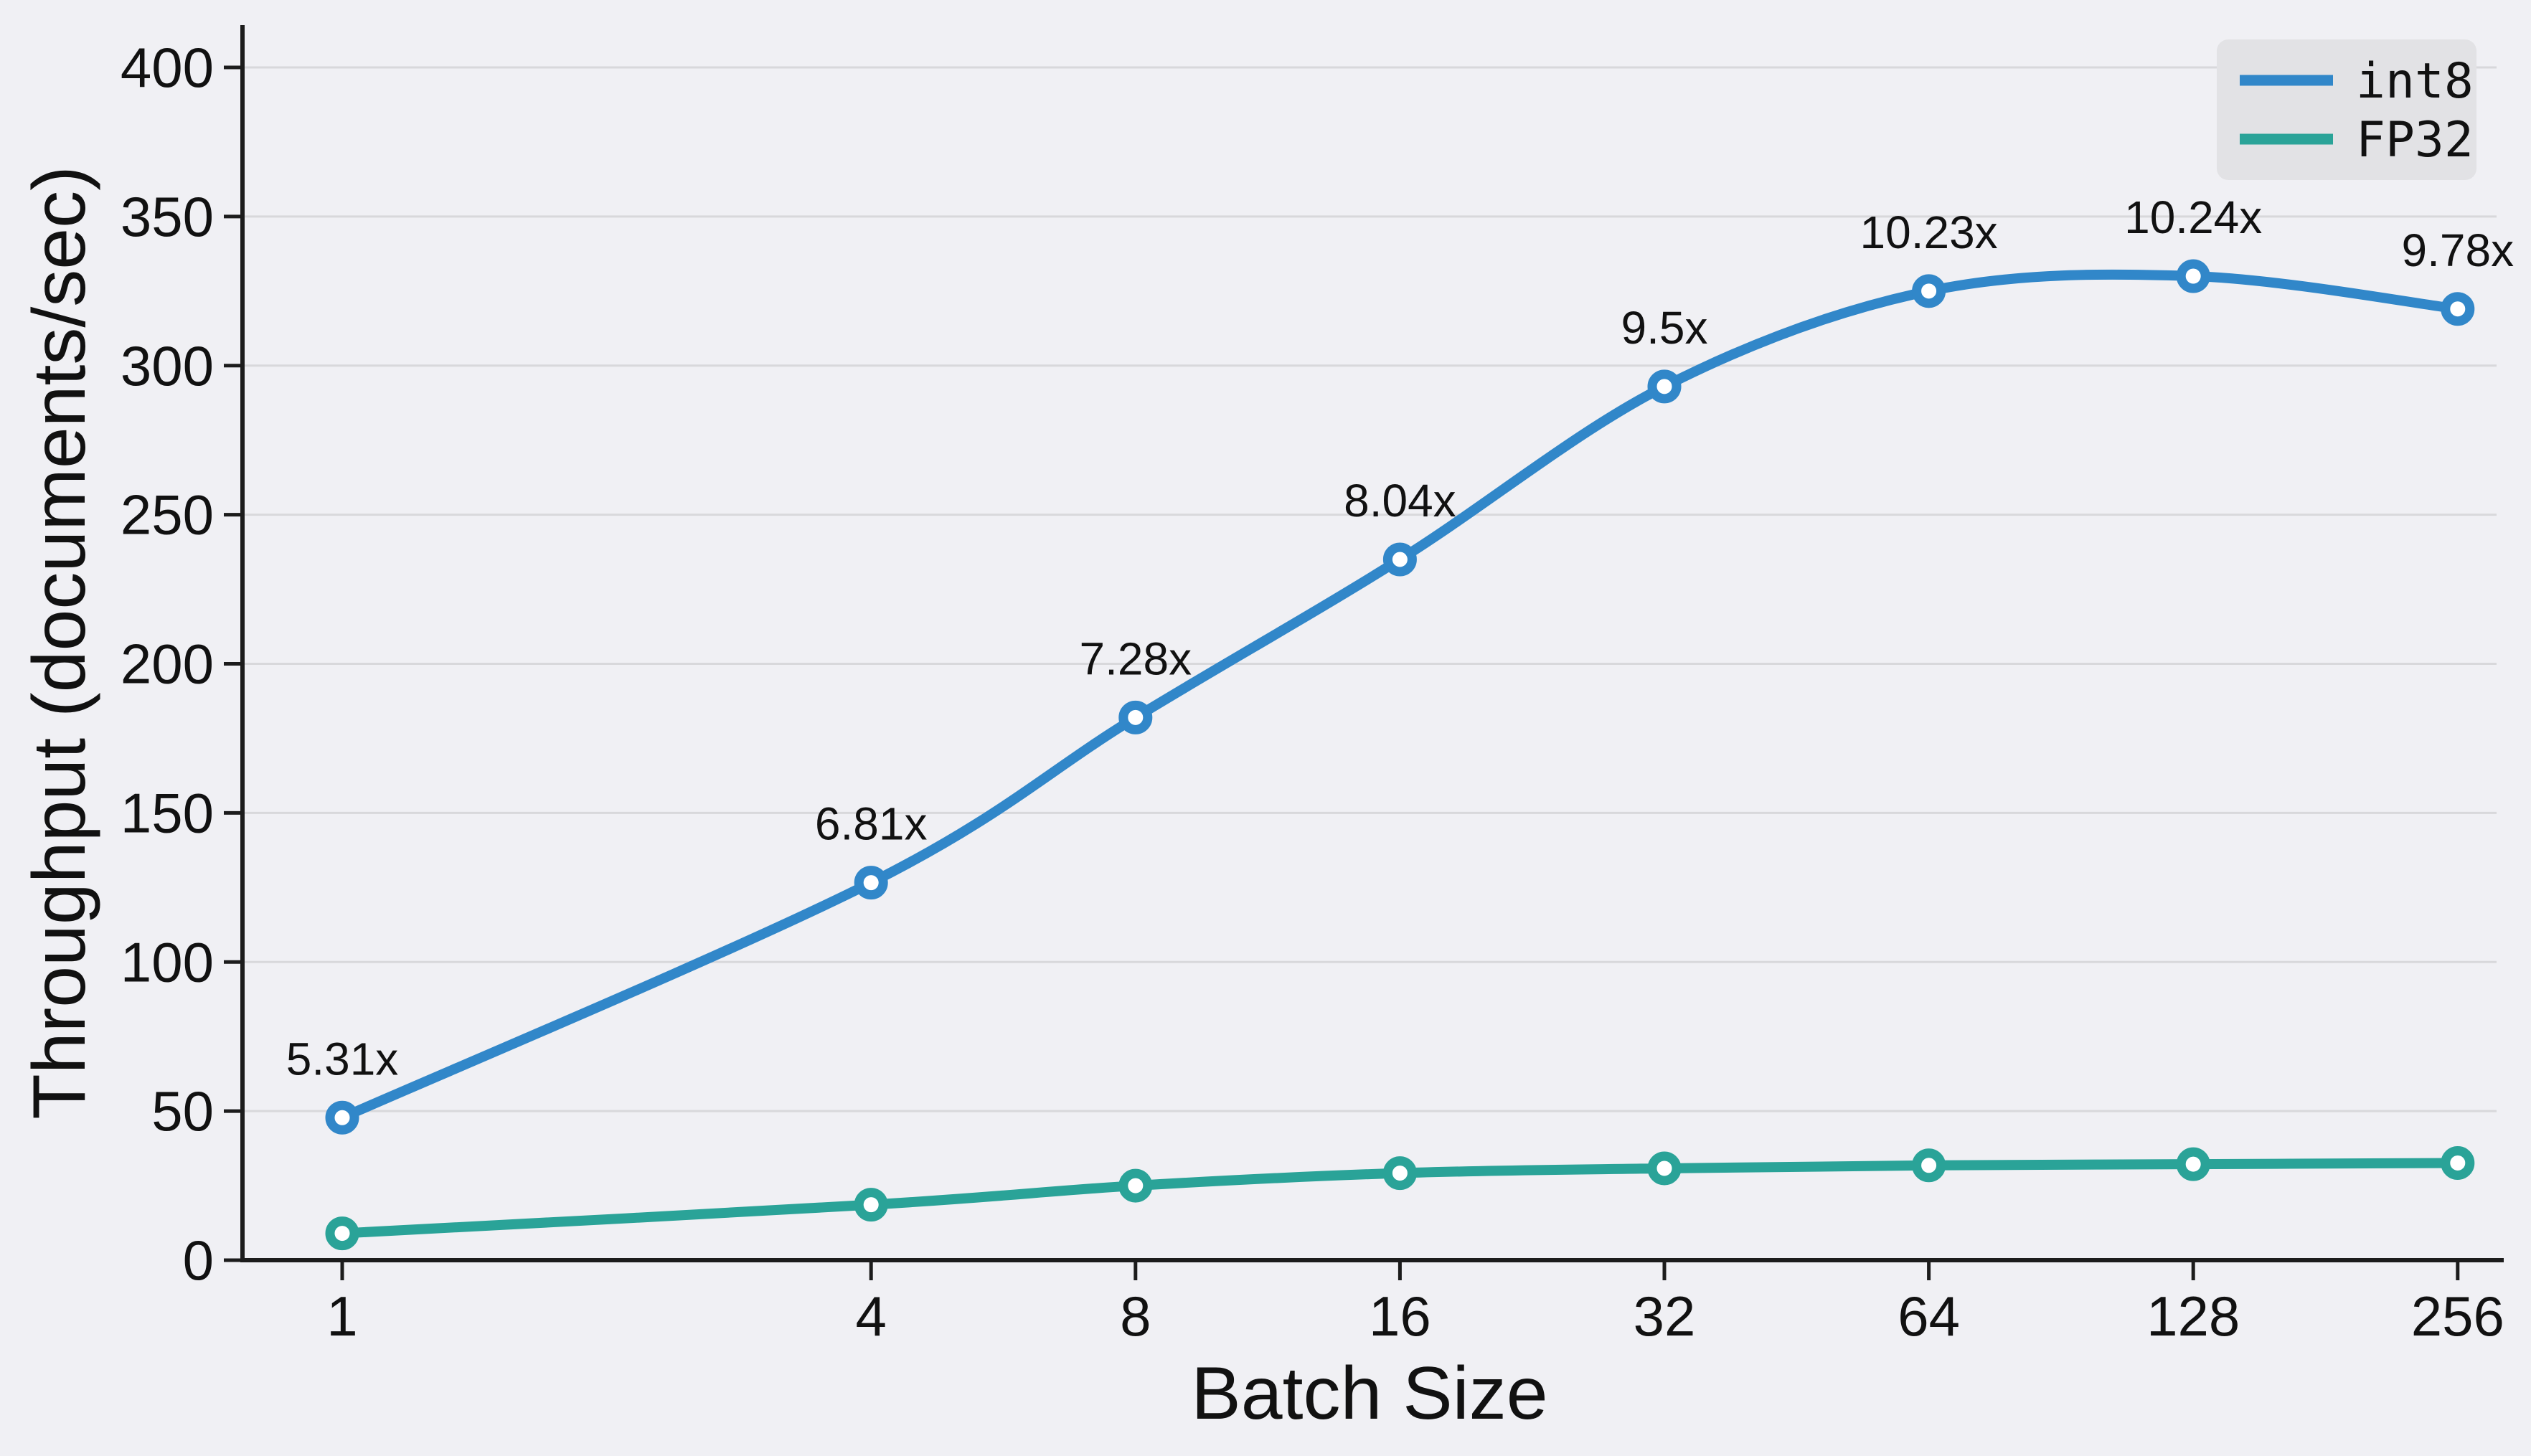  What do you see at coordinates (2193, 1316) in the screenshot?
I see `x-tick-label: 128` at bounding box center [2193, 1316].